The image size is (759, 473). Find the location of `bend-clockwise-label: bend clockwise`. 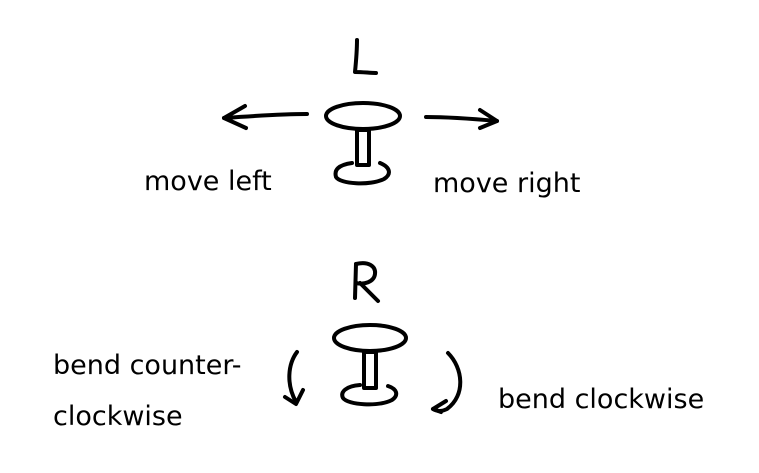

bend-clockwise-label: bend clockwise is located at coordinates (601, 399).